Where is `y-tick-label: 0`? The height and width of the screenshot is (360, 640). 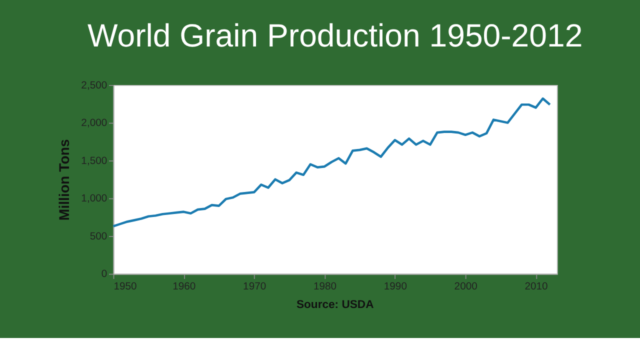
y-tick-label: 0 is located at coordinates (104, 274).